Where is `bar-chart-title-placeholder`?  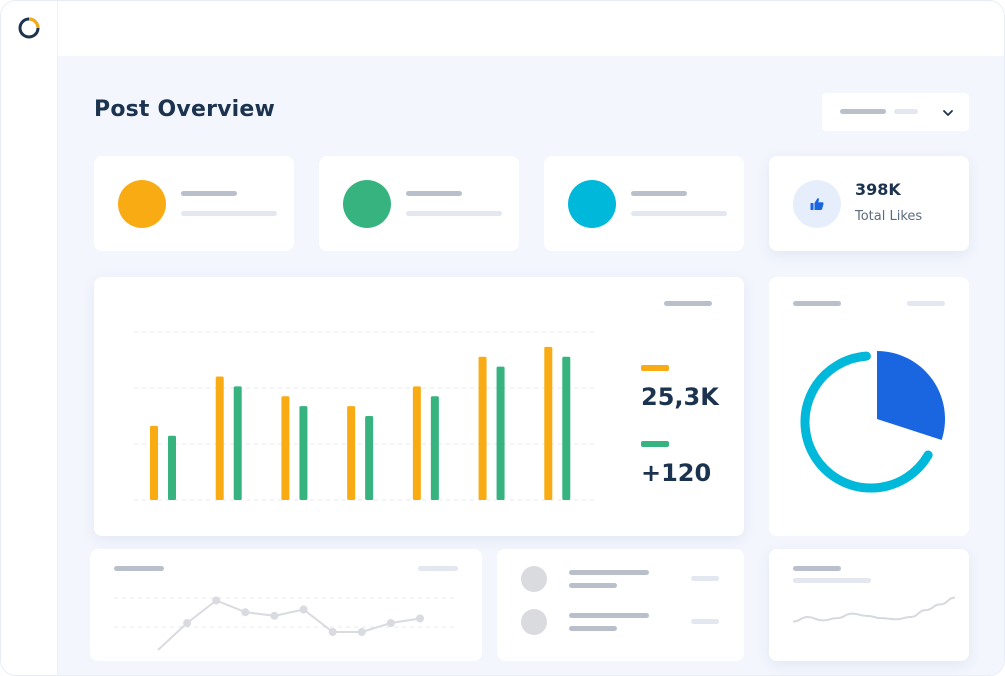 bar-chart-title-placeholder is located at coordinates (688, 303).